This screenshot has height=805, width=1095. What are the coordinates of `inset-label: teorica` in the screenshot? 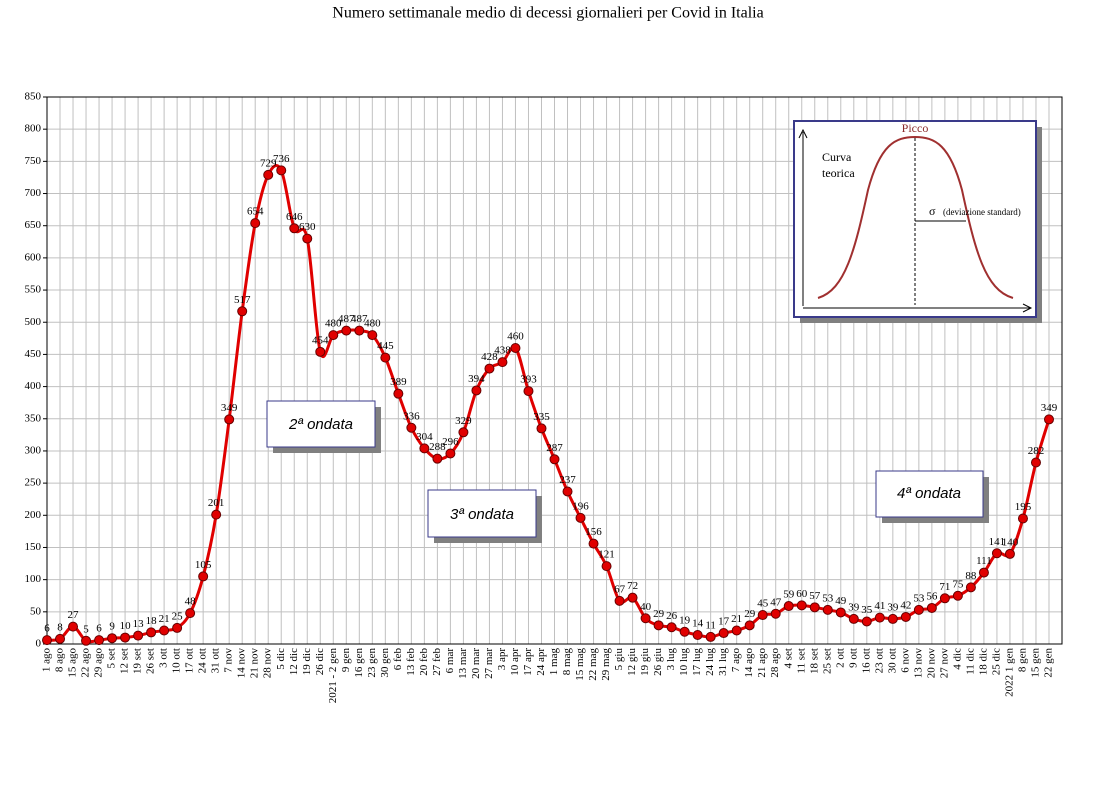 It's located at (838, 173).